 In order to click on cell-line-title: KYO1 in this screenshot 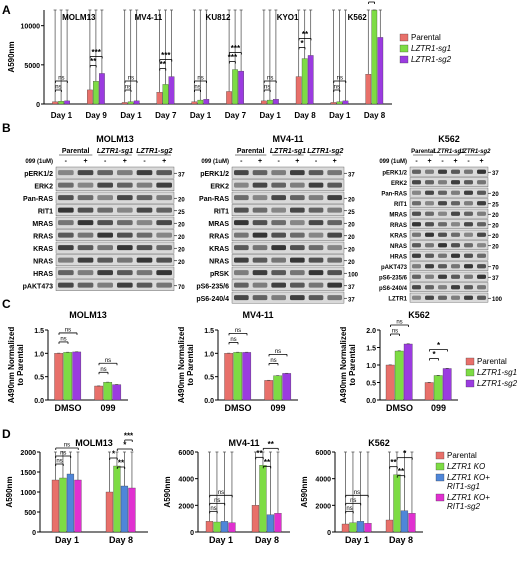, I will do `click(288, 17)`.